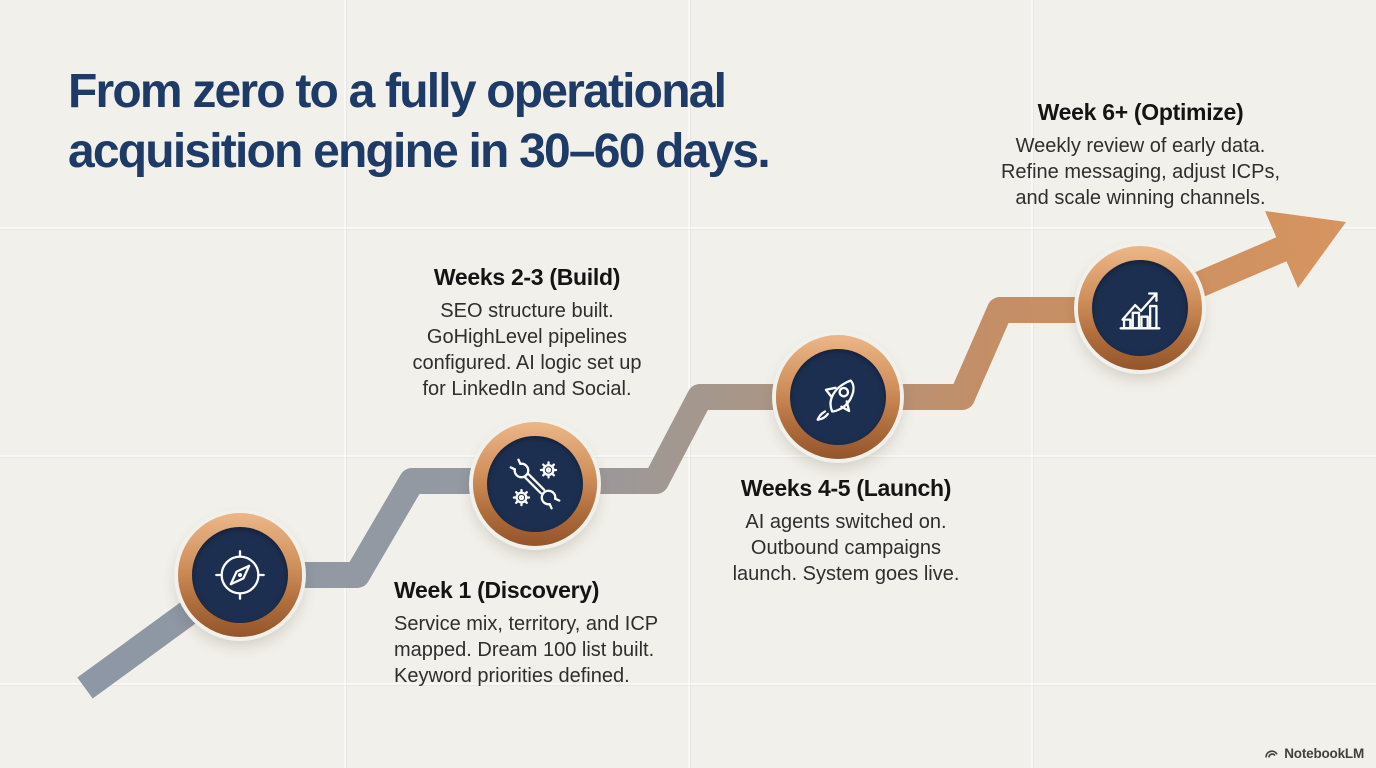  What do you see at coordinates (1140, 112) in the screenshot?
I see `milestone-heading-optimize: Week 6+ (Optimize)` at bounding box center [1140, 112].